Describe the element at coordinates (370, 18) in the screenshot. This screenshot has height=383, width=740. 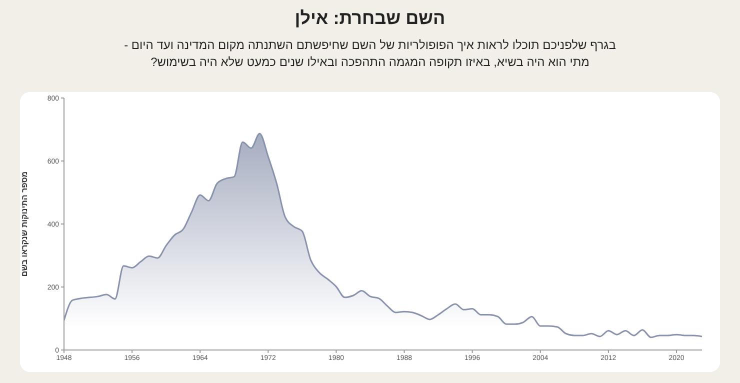
I see `chart-title: השם שבחרת: אילן` at that location.